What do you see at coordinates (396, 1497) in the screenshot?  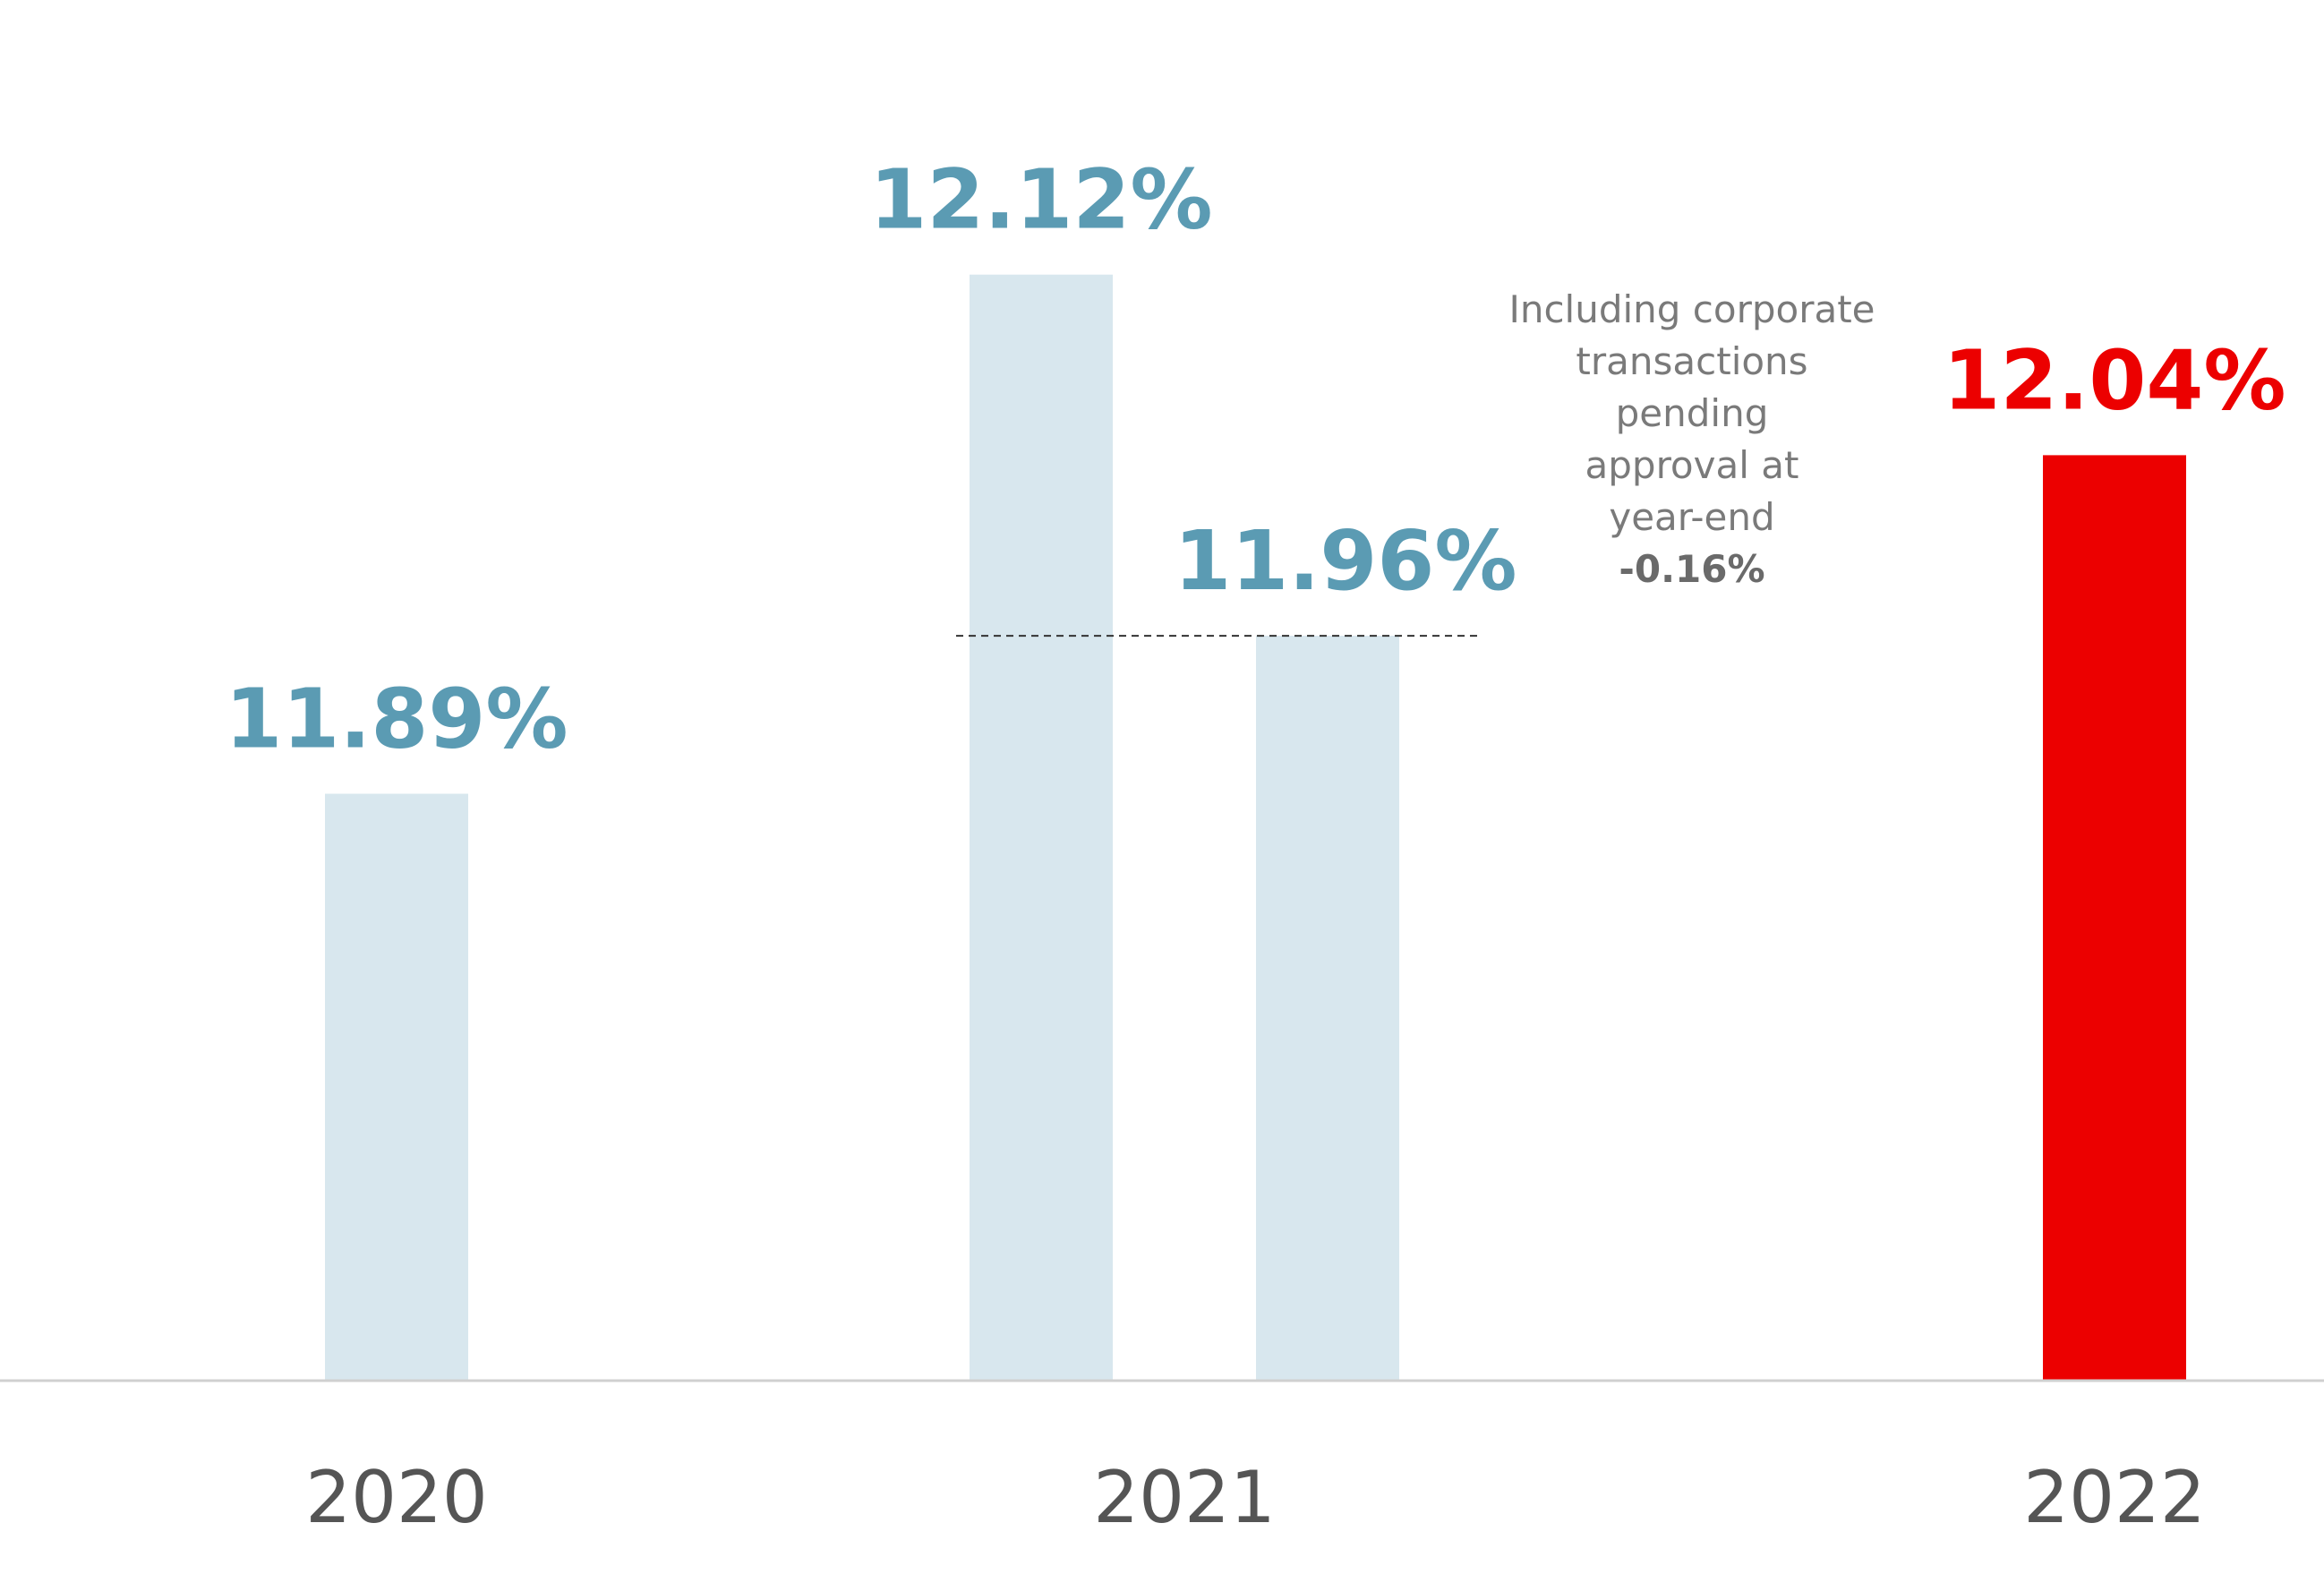 I see `year-label-2020: 2020` at bounding box center [396, 1497].